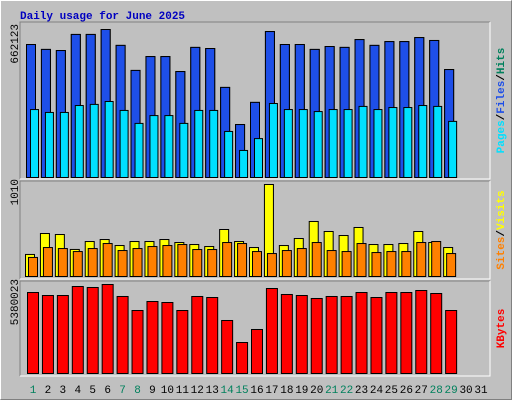 This screenshot has width=512, height=400. What do you see at coordinates (406, 391) in the screenshot?
I see `x-tick-label: 26` at bounding box center [406, 391].